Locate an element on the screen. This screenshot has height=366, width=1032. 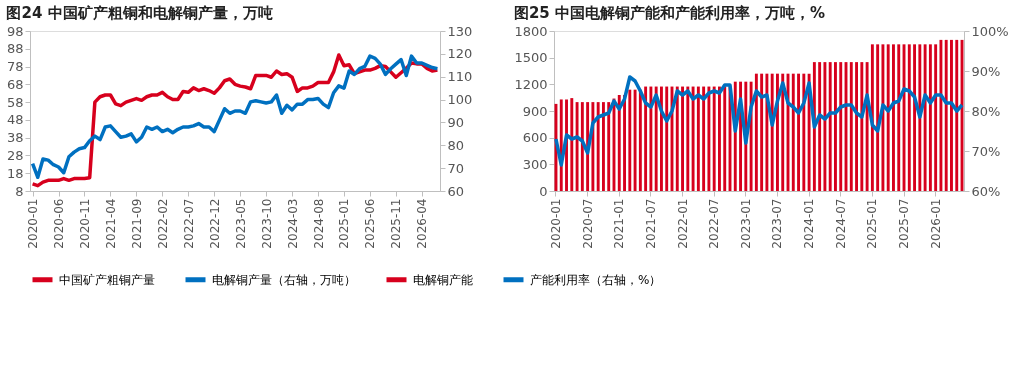
x-tick-label: 2021-04 is located at coordinates (110, 223).